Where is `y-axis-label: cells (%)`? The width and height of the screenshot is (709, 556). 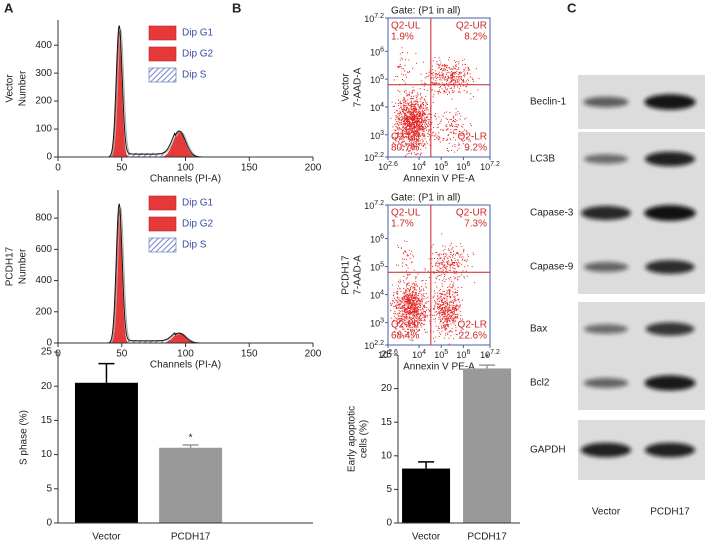 y-axis-label: cells (%) is located at coordinates (364, 439).